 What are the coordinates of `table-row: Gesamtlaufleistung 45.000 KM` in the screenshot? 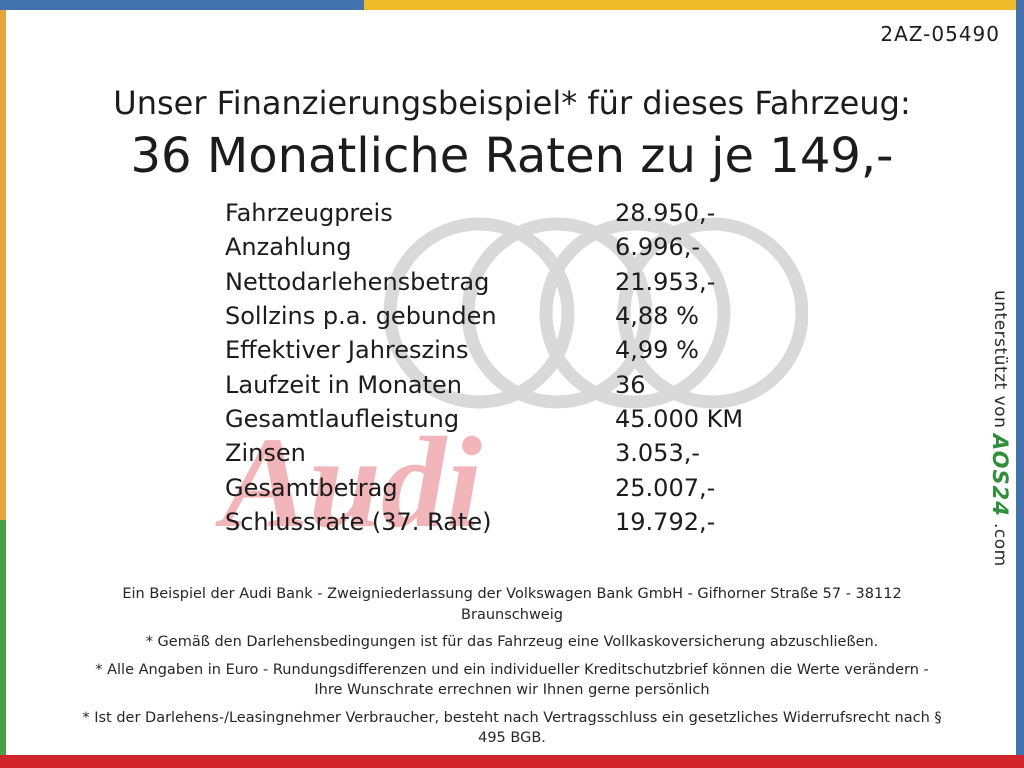 It's located at (484, 419).